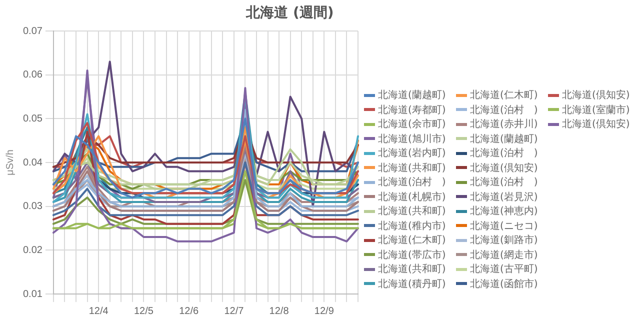 The width and height of the screenshot is (640, 320). What do you see at coordinates (32, 250) in the screenshot?
I see `y-tick-label: 0.02` at bounding box center [32, 250].